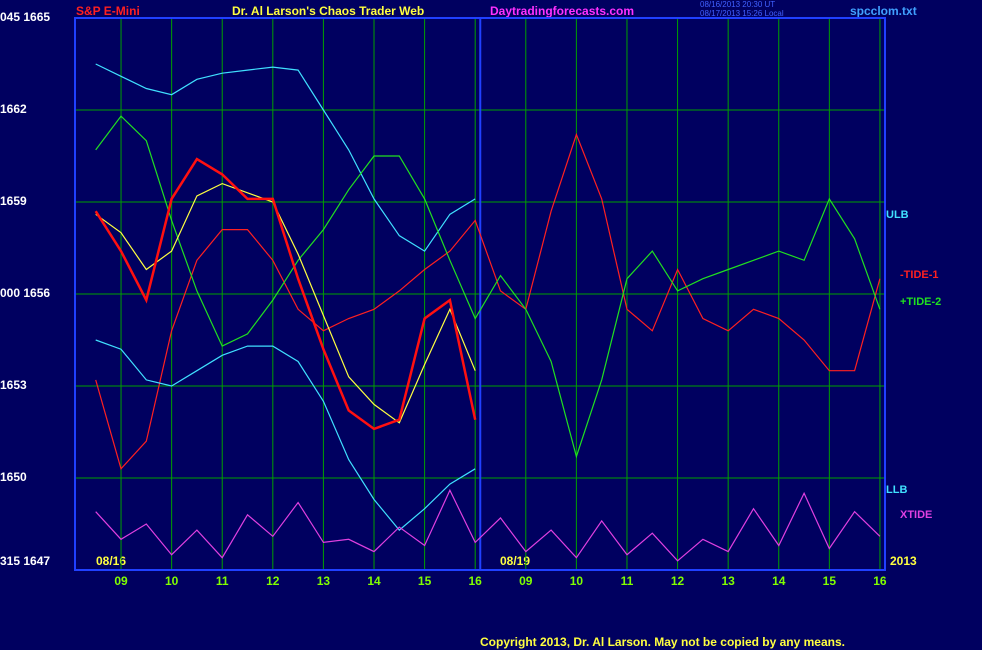 The height and width of the screenshot is (650, 982). I want to click on date-label: 2013, so click(903, 561).